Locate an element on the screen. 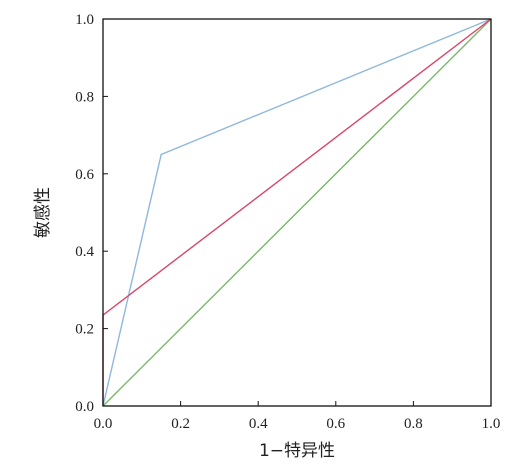 Image resolution: width=526 pixels, height=466 pixels. y-tick-label: 1.0 is located at coordinates (84, 20).